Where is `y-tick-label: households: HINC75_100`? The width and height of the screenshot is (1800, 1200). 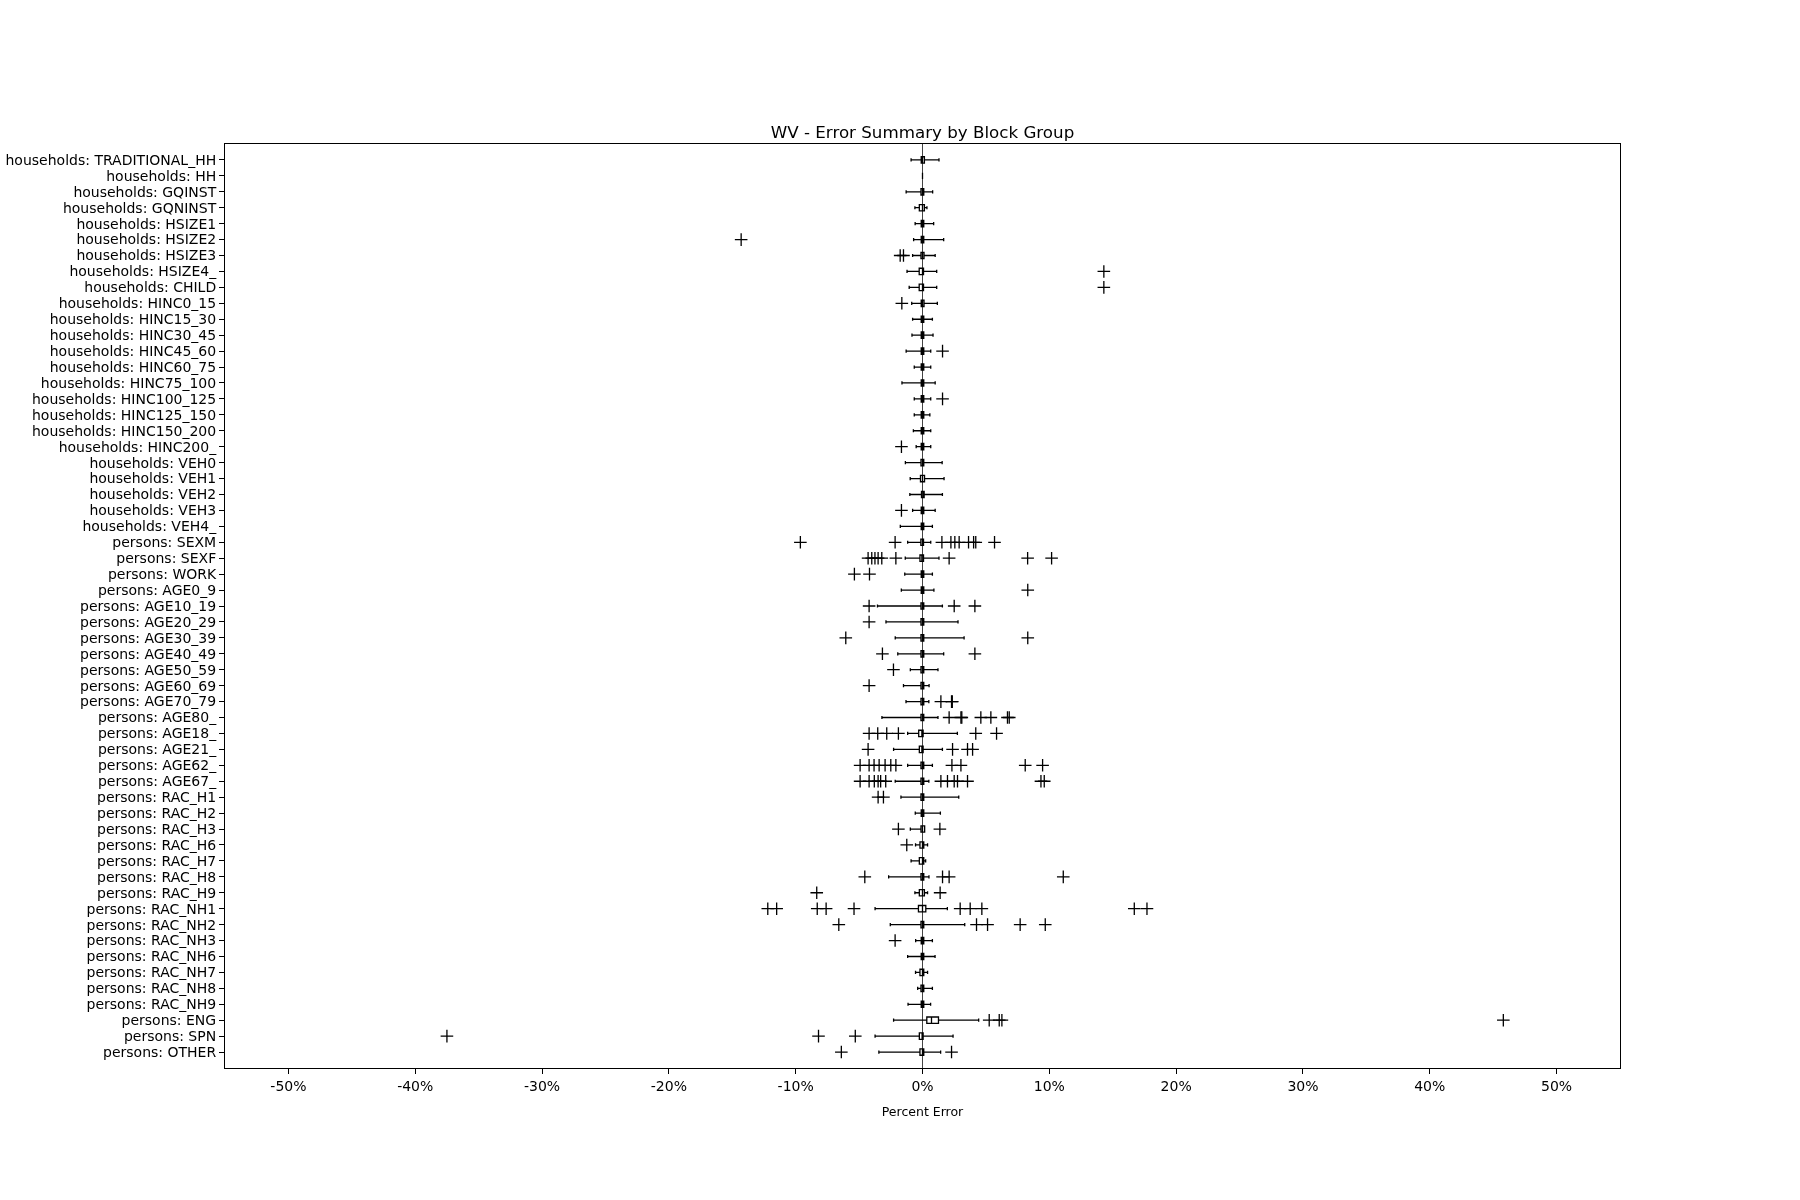
y-tick-label: households: HINC75_100 is located at coordinates (128, 382).